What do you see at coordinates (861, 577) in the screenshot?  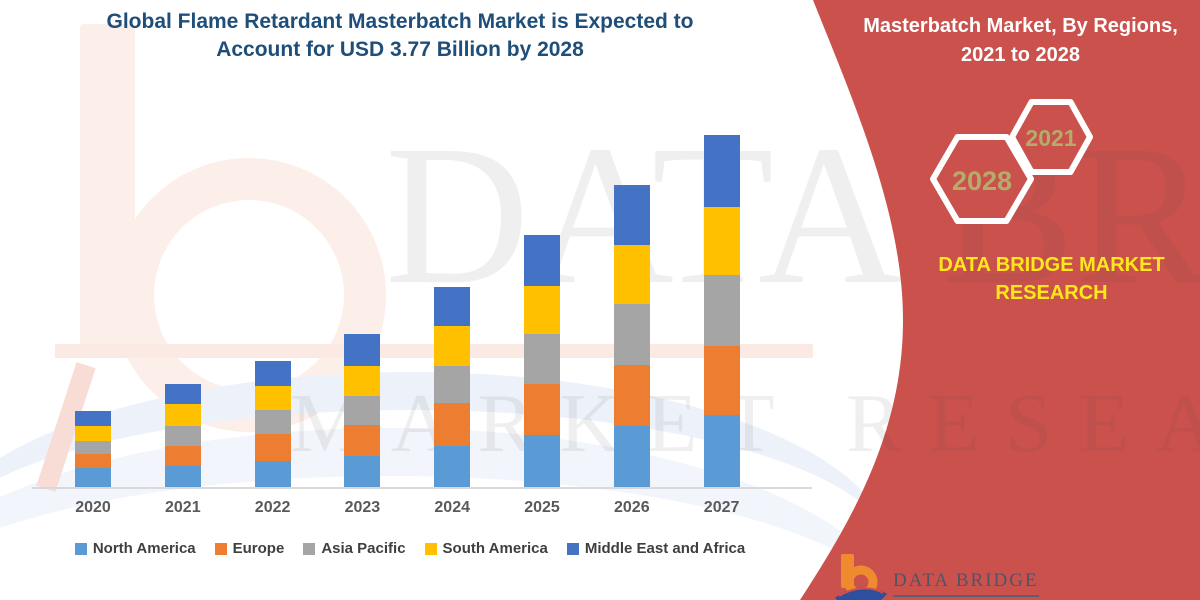 I see `data-bridge-logo-icon` at bounding box center [861, 577].